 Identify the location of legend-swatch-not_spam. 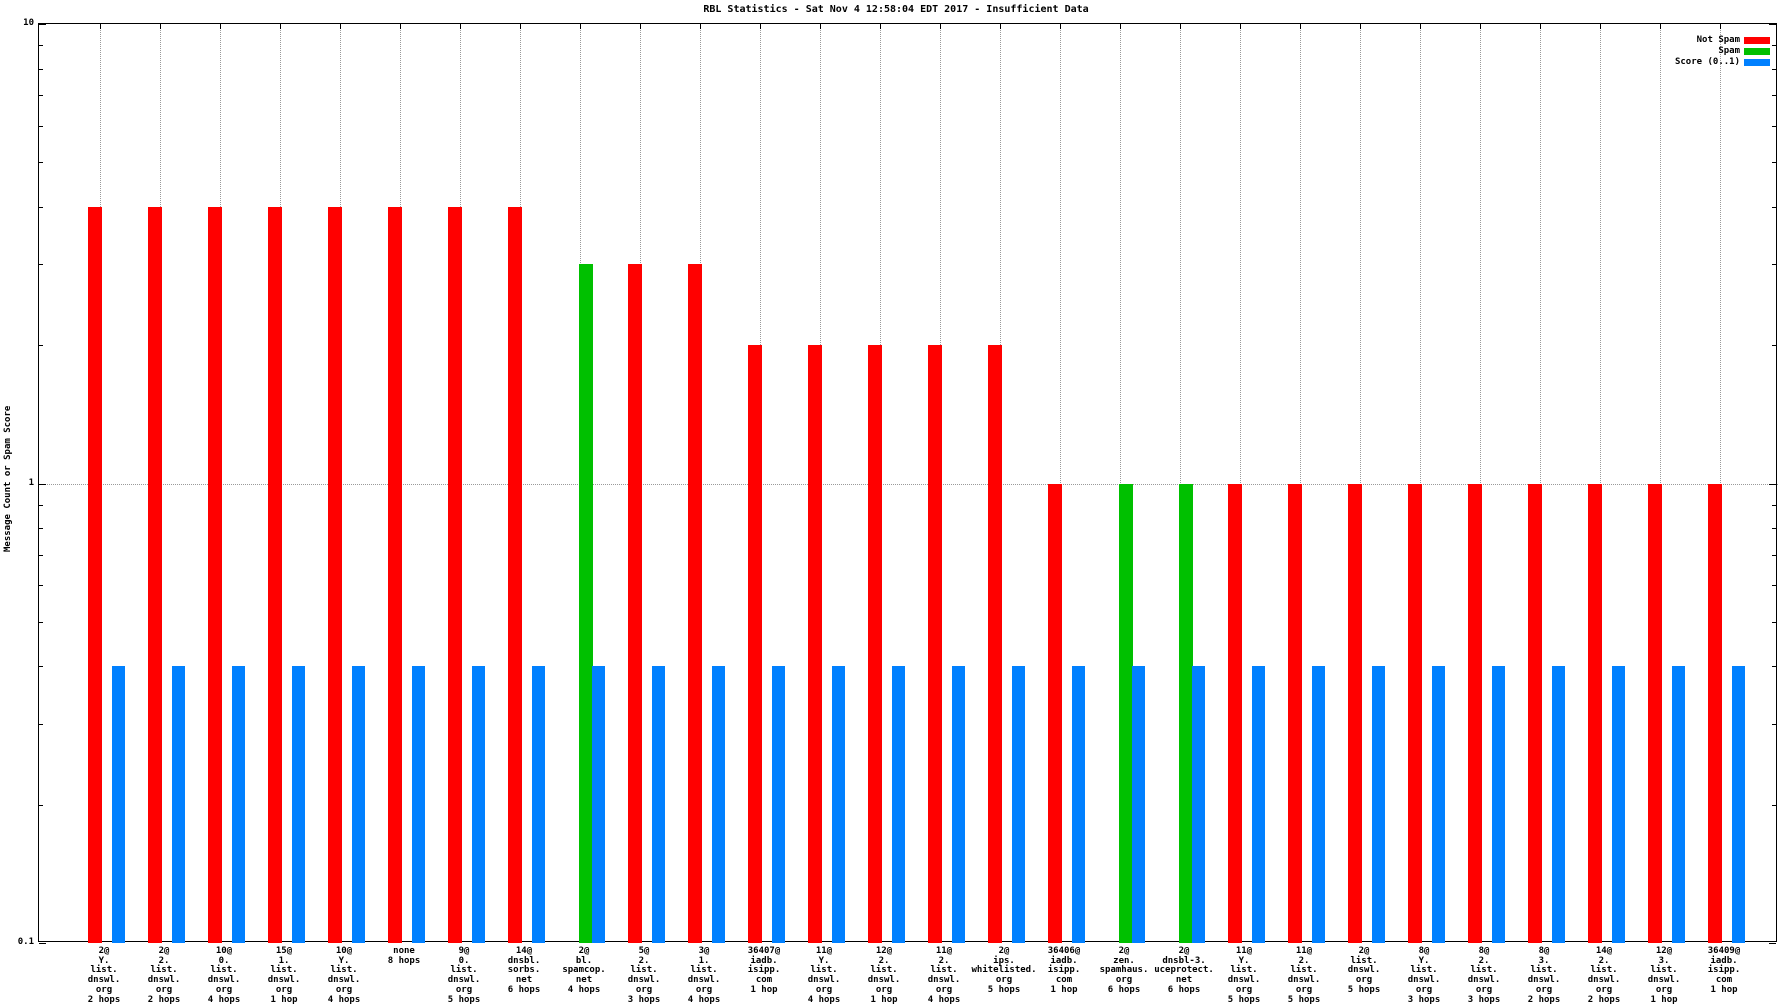
(1757, 40).